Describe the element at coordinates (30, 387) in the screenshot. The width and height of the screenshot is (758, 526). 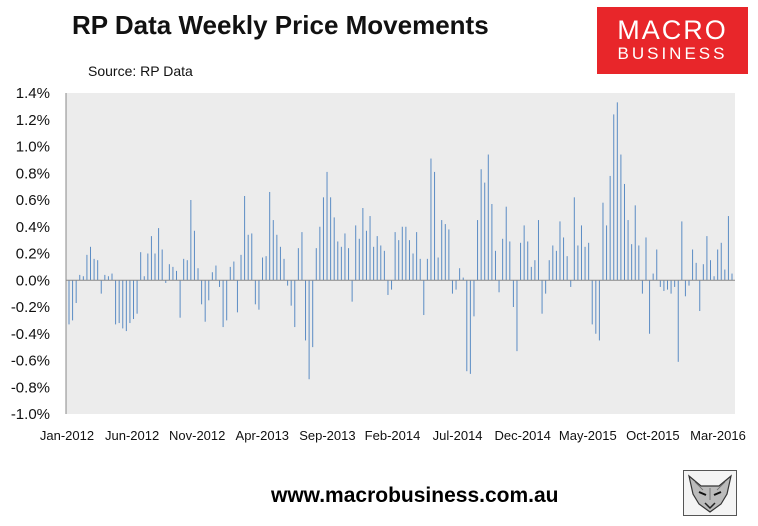
I see `y-tick-label: -0.8%` at that location.